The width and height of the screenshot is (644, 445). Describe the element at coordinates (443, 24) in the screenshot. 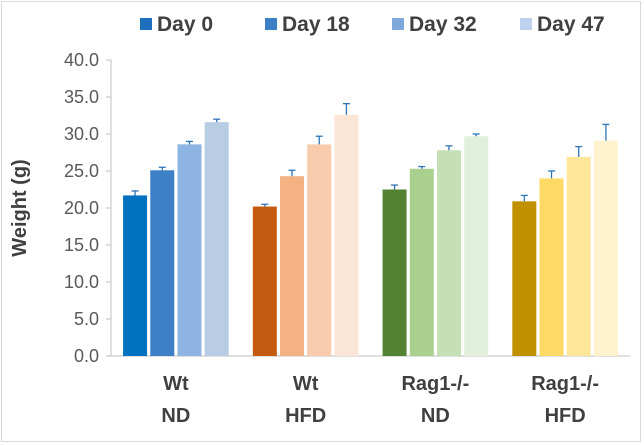

I see `legend-label: Day 32` at that location.